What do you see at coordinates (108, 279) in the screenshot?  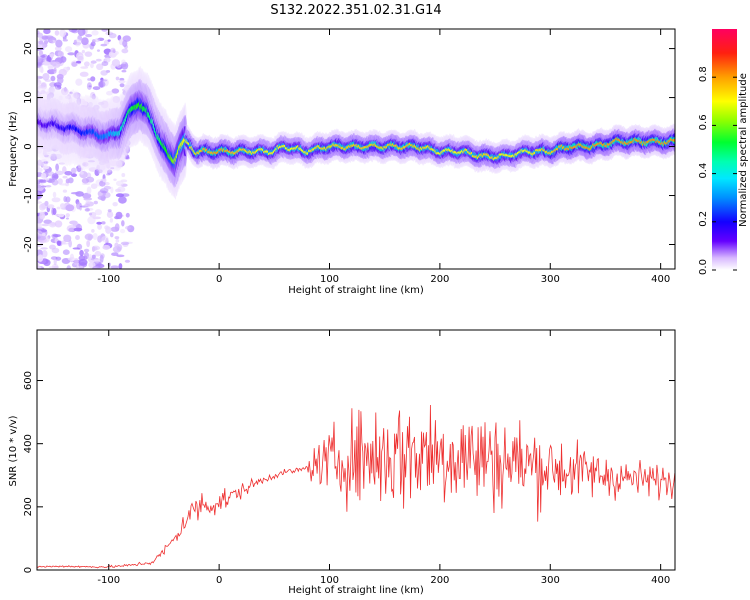 I see `x-tick-label: -100` at bounding box center [108, 279].